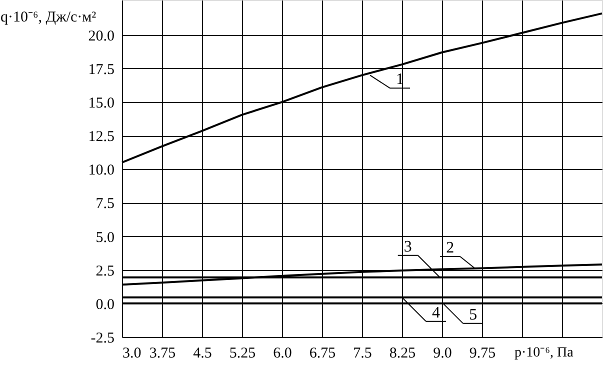  Describe the element at coordinates (101, 170) in the screenshot. I see `y-tick-label: 10.0` at that location.